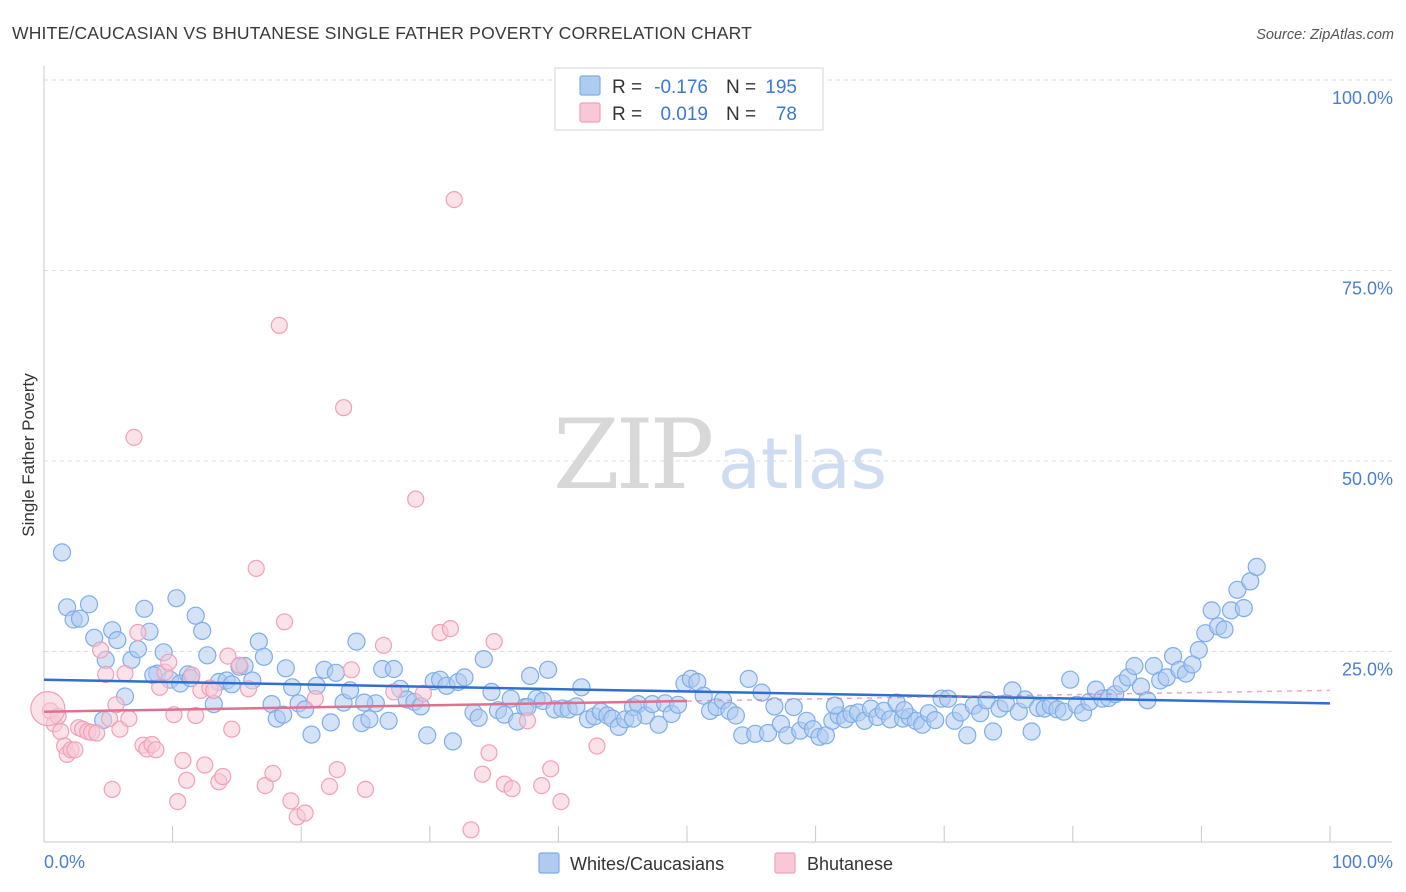 The height and width of the screenshot is (892, 1406). What do you see at coordinates (1362, 384) in the screenshot?
I see `y-axis-tick-labels: 25.0% 50.0% 75.0% 100.0%` at bounding box center [1362, 384].